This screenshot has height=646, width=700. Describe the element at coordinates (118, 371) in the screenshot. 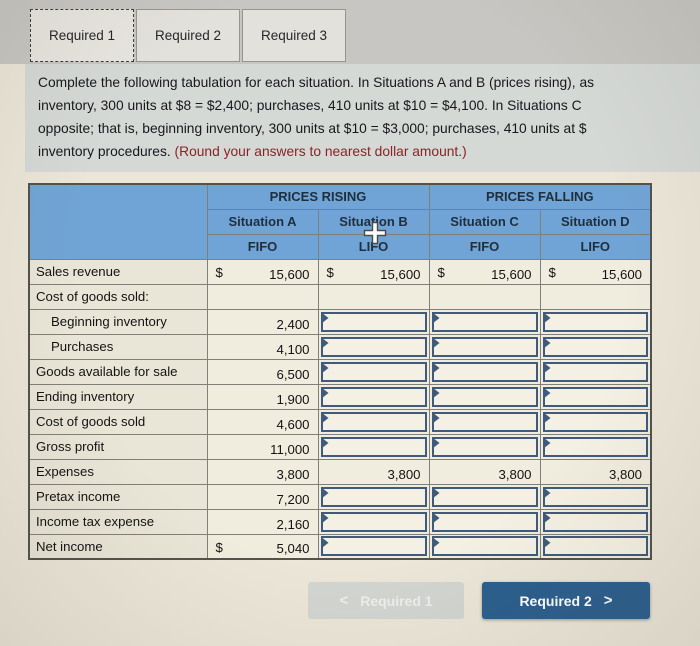

I see `row-label: Goods available for sale` at that location.